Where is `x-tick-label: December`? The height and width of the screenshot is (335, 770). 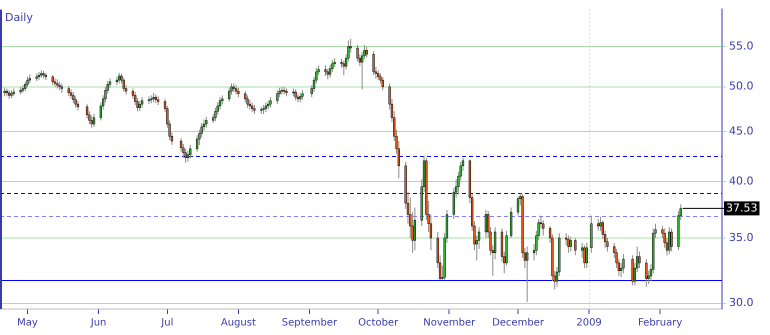
x-tick-label: December is located at coordinates (518, 323).